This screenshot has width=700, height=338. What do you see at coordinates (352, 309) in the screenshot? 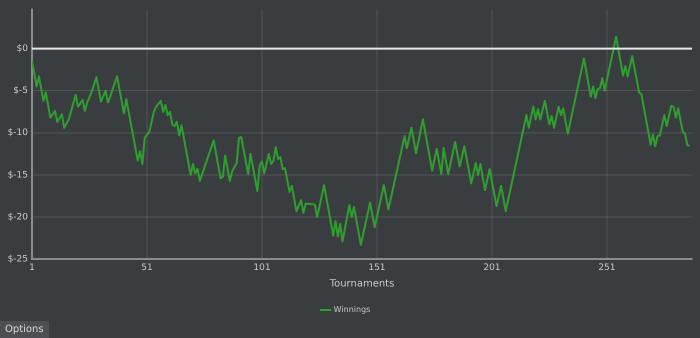
I see `legend-label: Winnings` at bounding box center [352, 309].